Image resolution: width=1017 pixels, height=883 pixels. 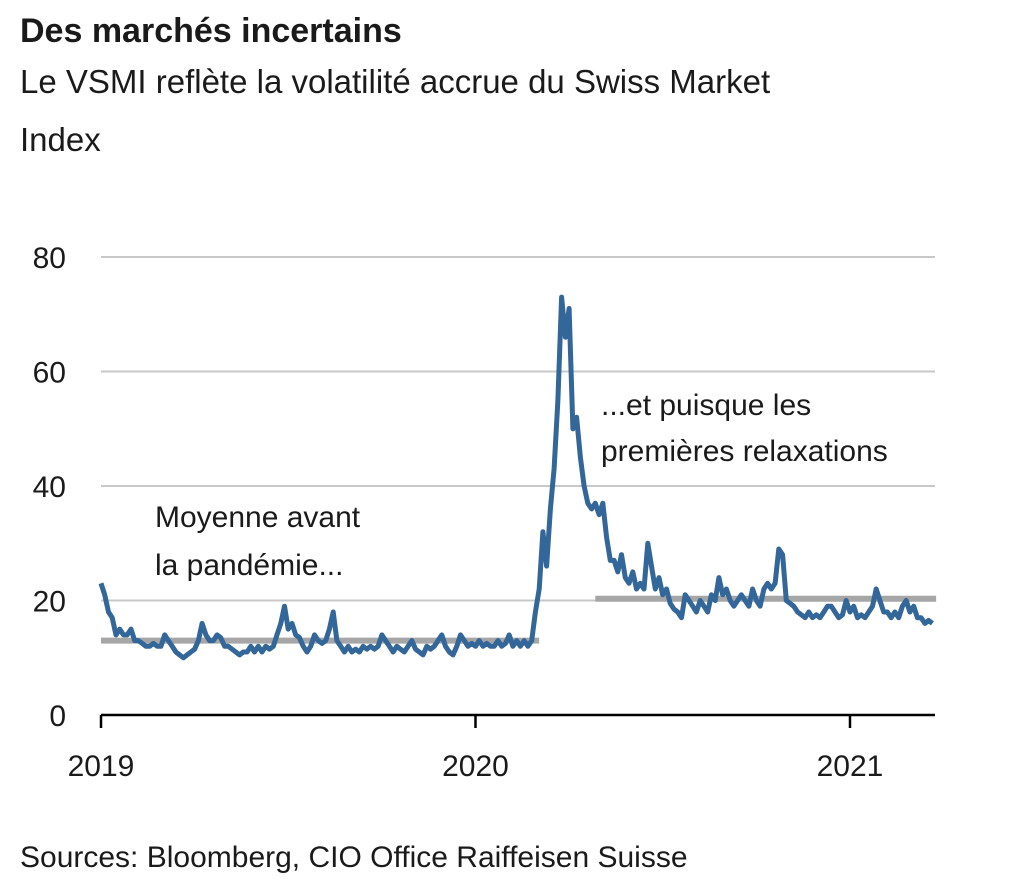 What do you see at coordinates (211, 31) in the screenshot?
I see `chart-title: Des marchés incertains` at bounding box center [211, 31].